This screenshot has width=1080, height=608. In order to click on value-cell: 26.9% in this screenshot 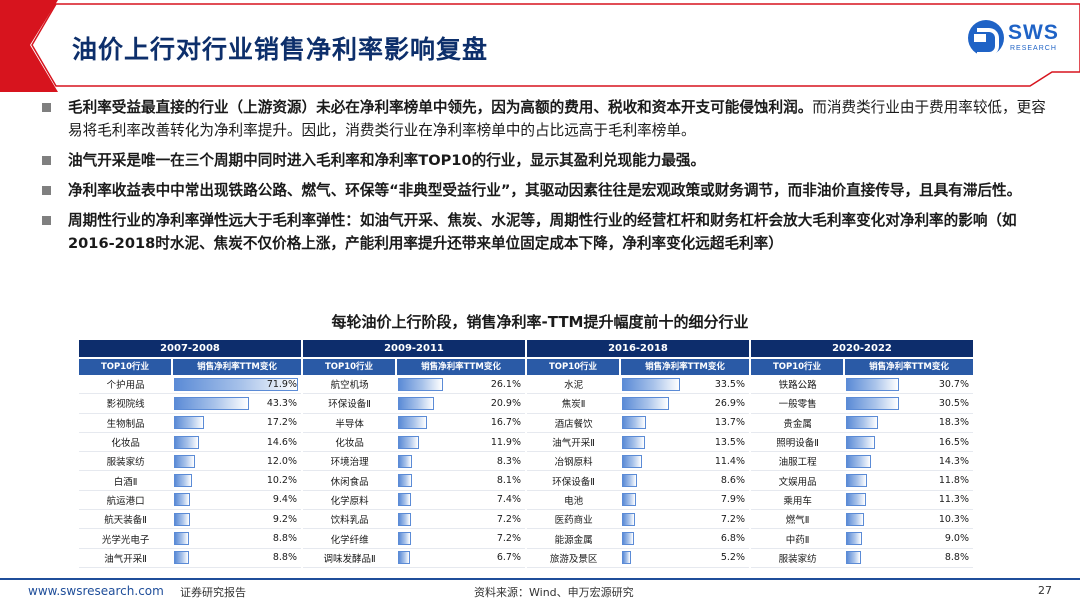, I will do `click(684, 403)`.